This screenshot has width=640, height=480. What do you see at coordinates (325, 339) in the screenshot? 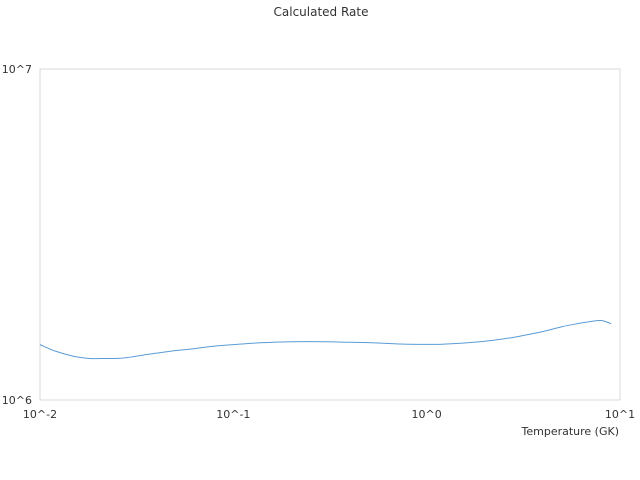
I see `series-line-calculated-rate` at bounding box center [325, 339].